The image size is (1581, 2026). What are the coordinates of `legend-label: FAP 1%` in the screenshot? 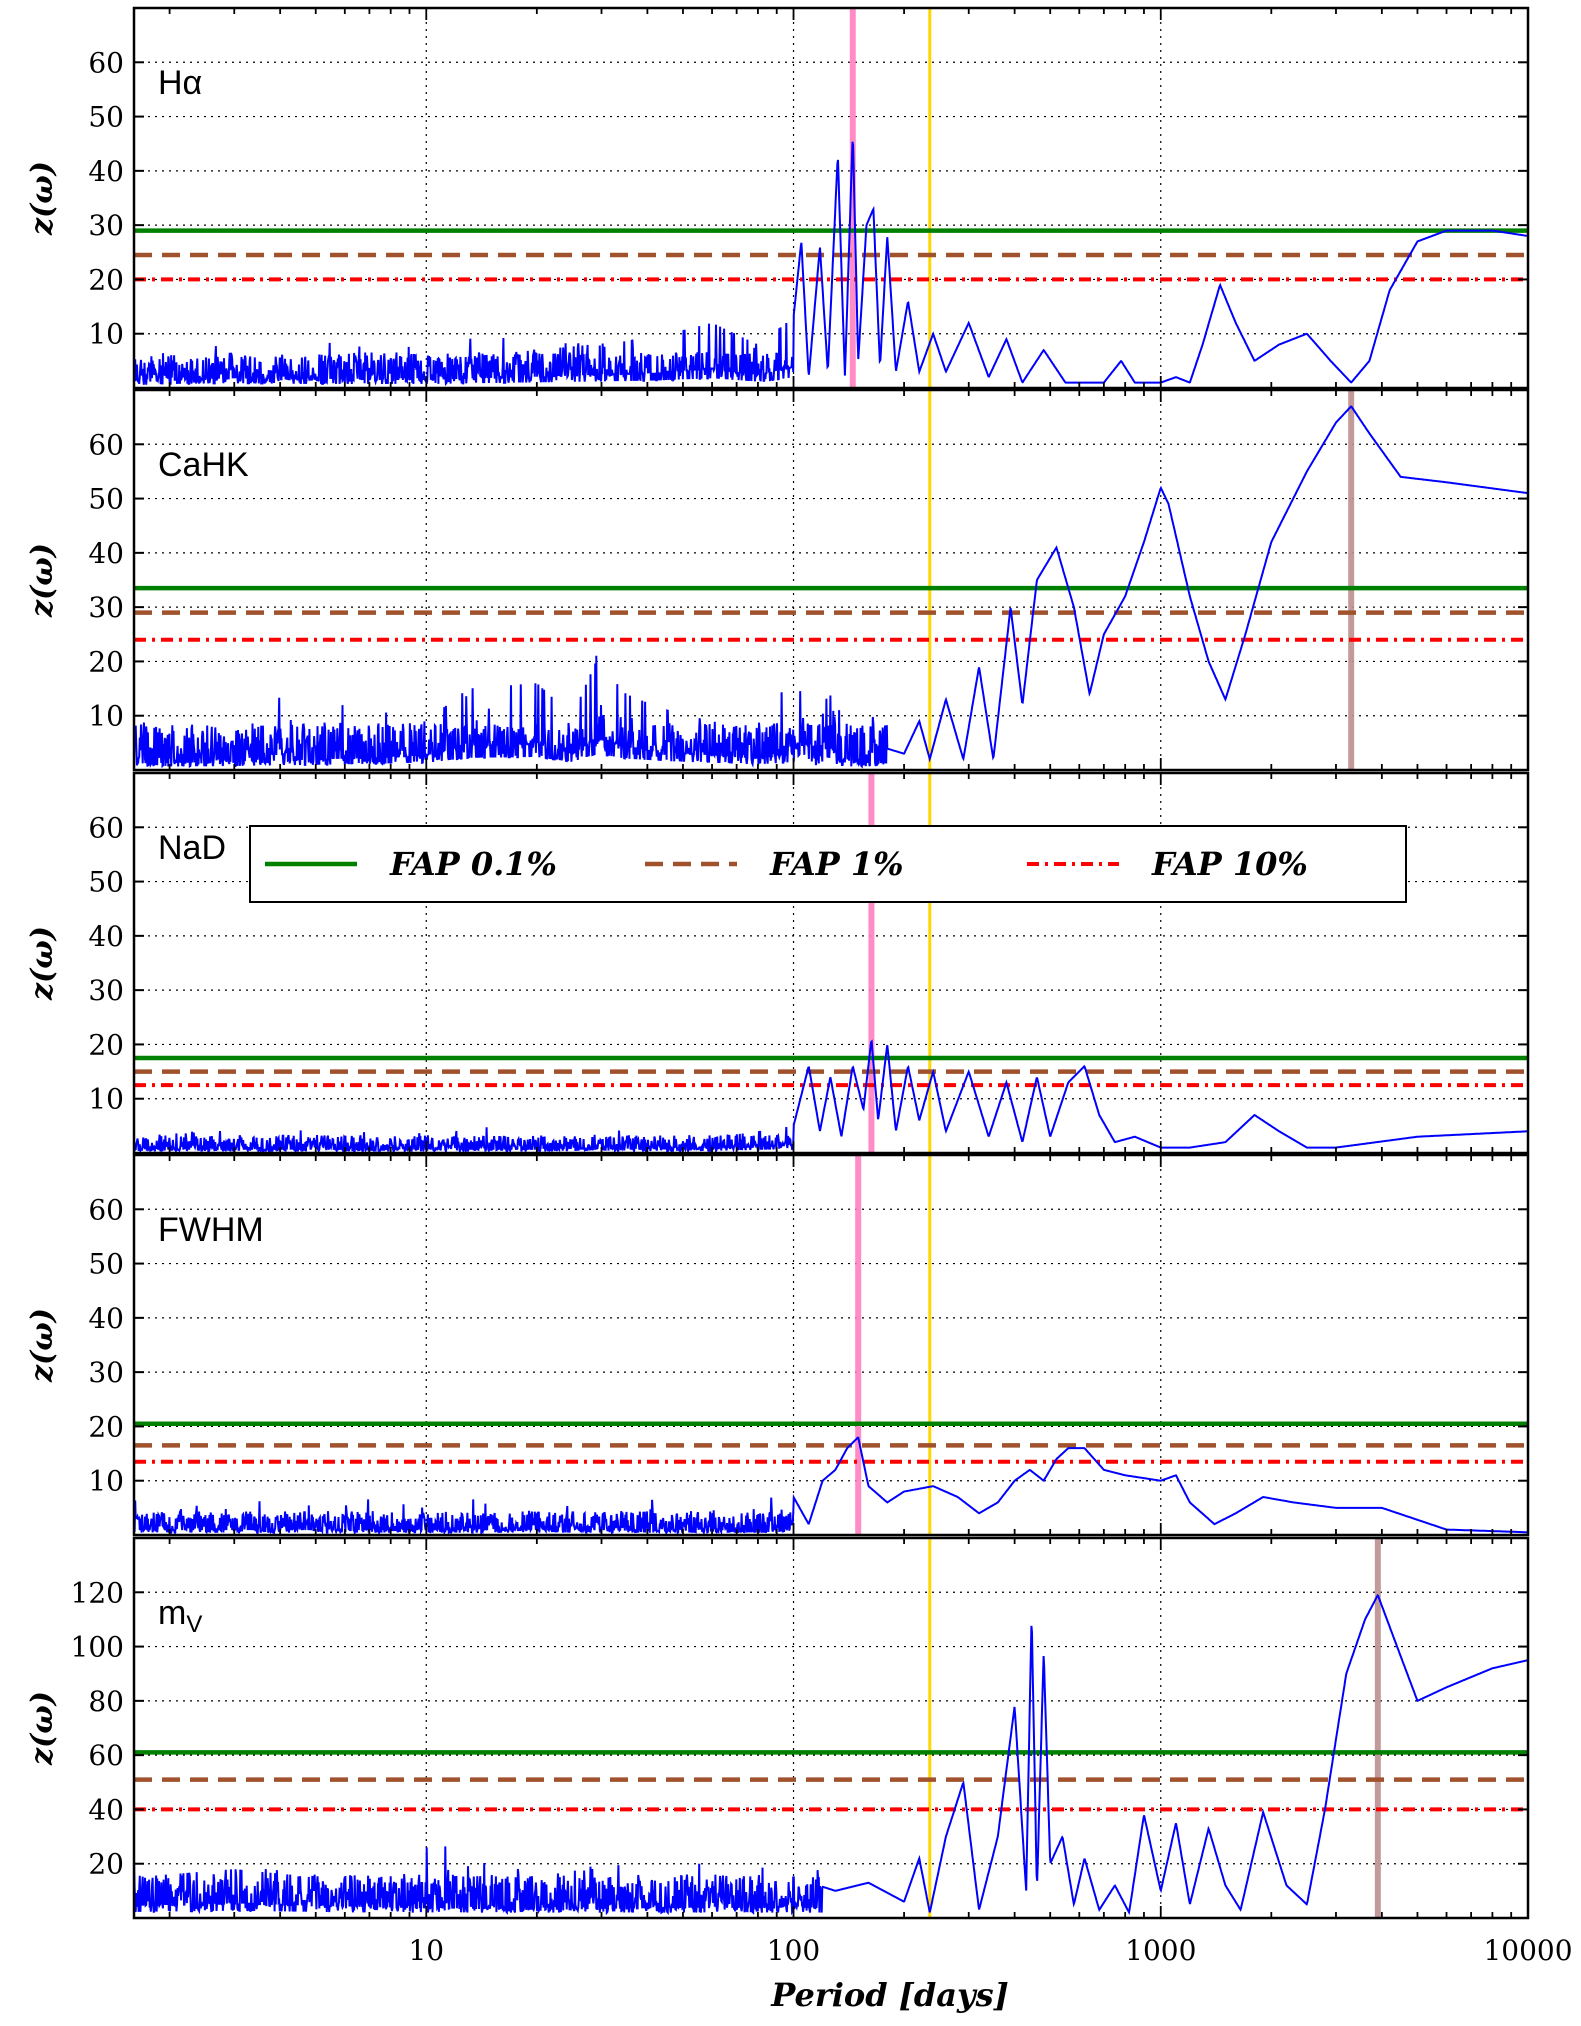 It's located at (836, 864).